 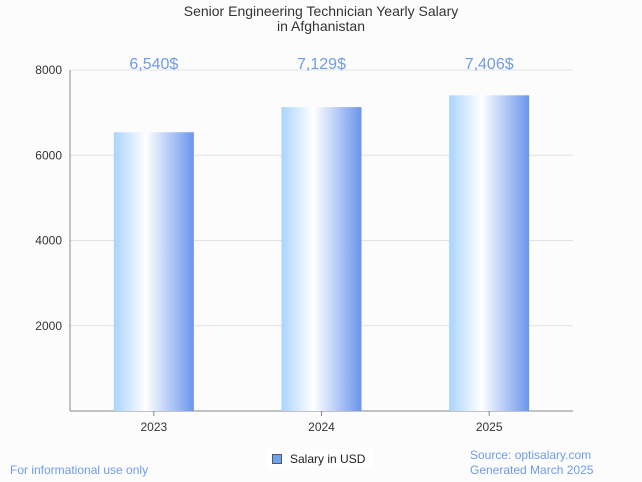 What do you see at coordinates (321, 64) in the screenshot?
I see `data-label: 7,129$` at bounding box center [321, 64].